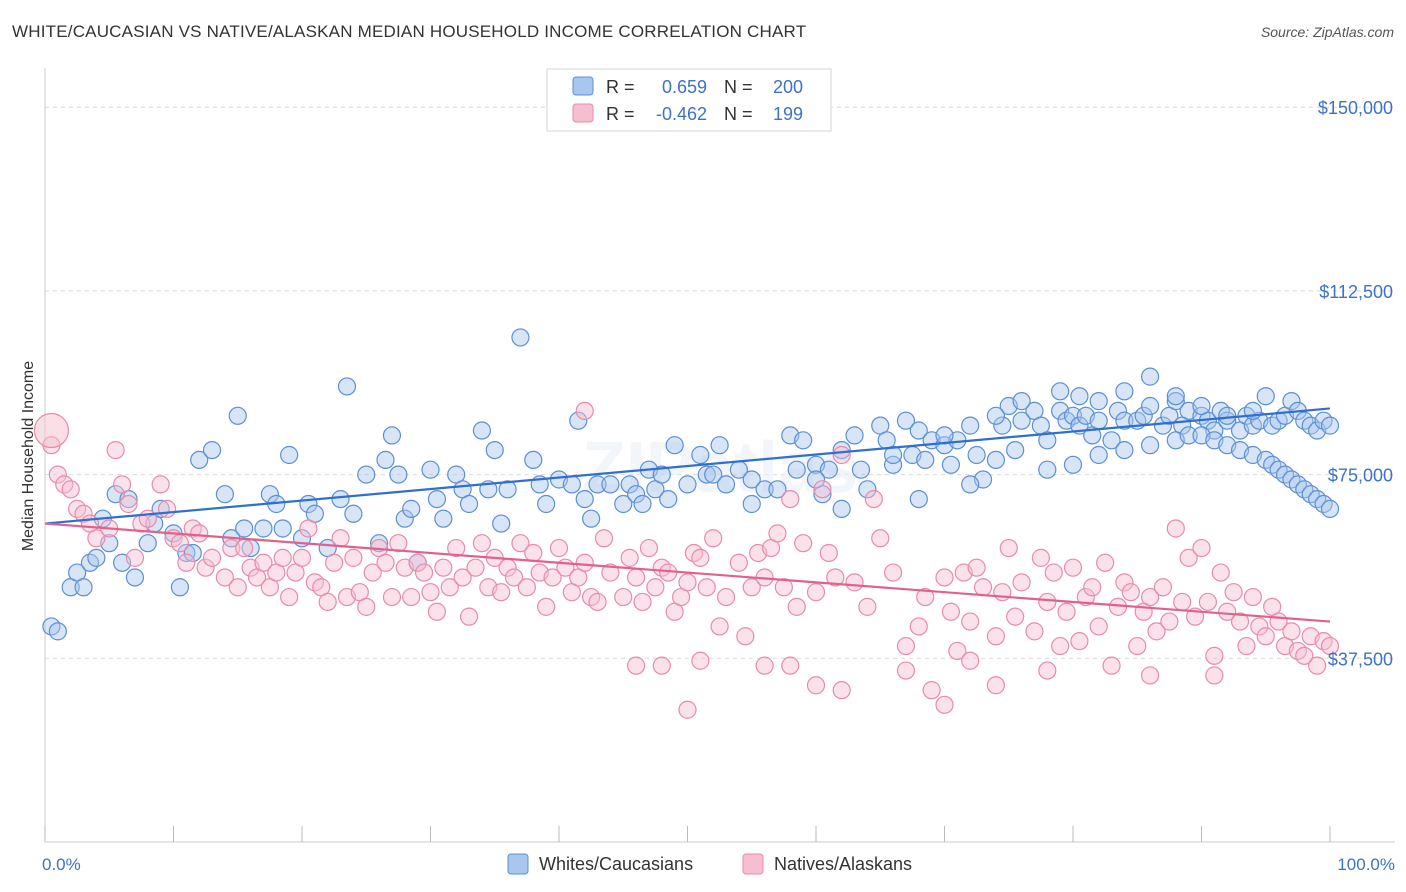 The height and width of the screenshot is (892, 1406). I want to click on trend-line-whites, so click(687, 466).